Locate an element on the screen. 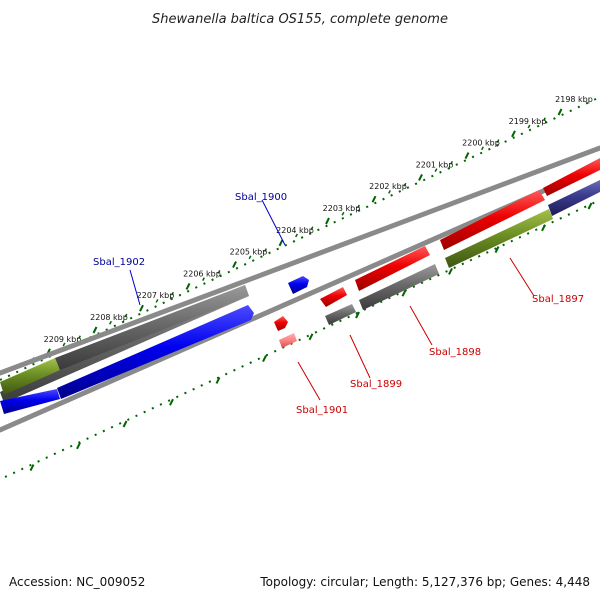 The image size is (600, 600). blue-feature-long is located at coordinates (155, 352).